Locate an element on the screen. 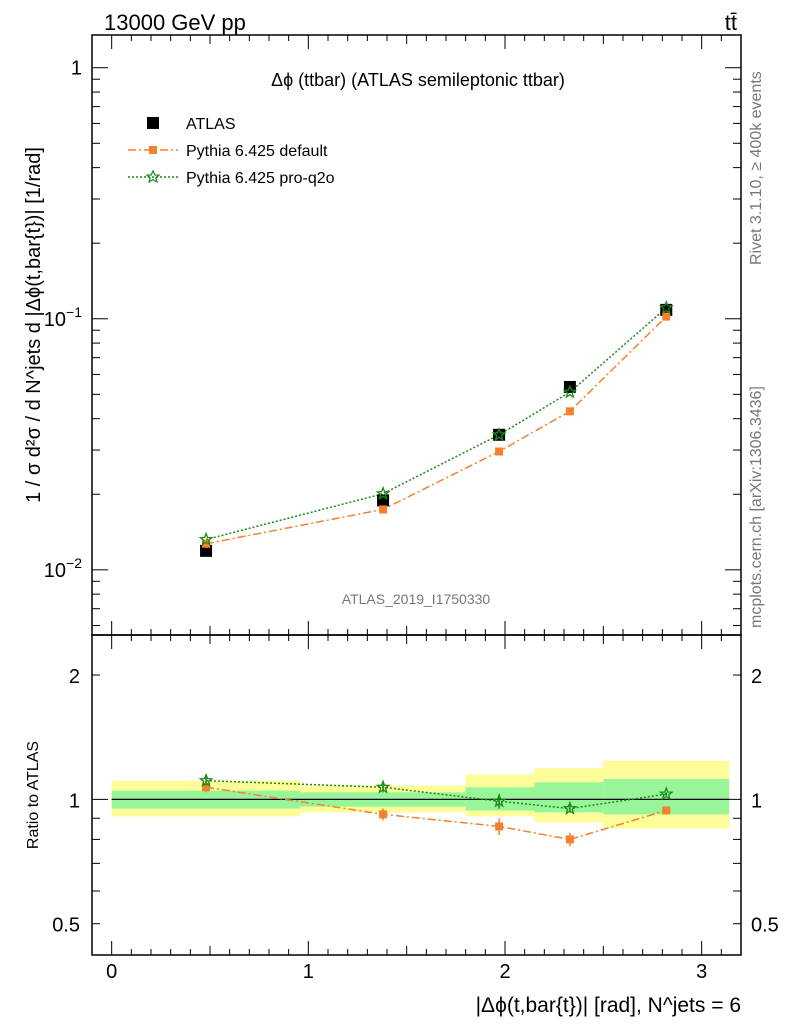 Image resolution: width=786 pixels, height=1024 pixels. ratio-y-tick-label-right: 0.5 is located at coordinates (765, 926).